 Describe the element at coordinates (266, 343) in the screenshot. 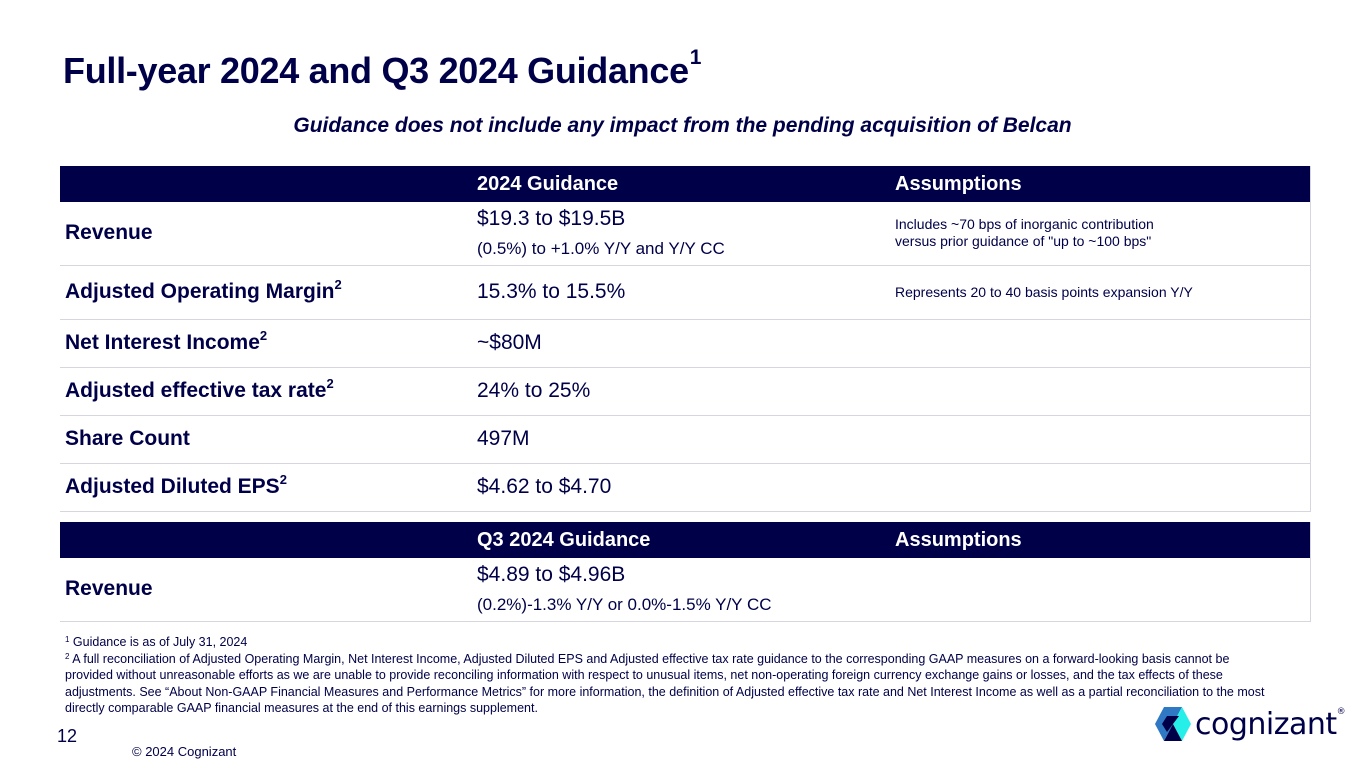

I see `metric-label: Net Interest Income2` at that location.